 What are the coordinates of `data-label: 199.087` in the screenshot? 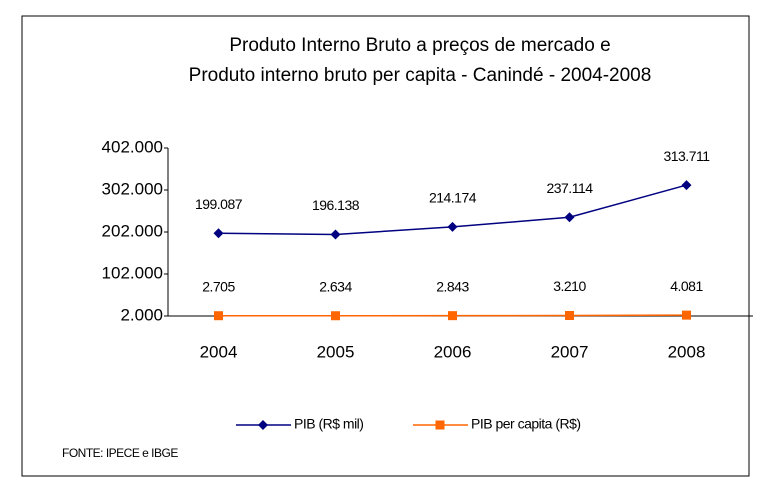 It's located at (219, 204).